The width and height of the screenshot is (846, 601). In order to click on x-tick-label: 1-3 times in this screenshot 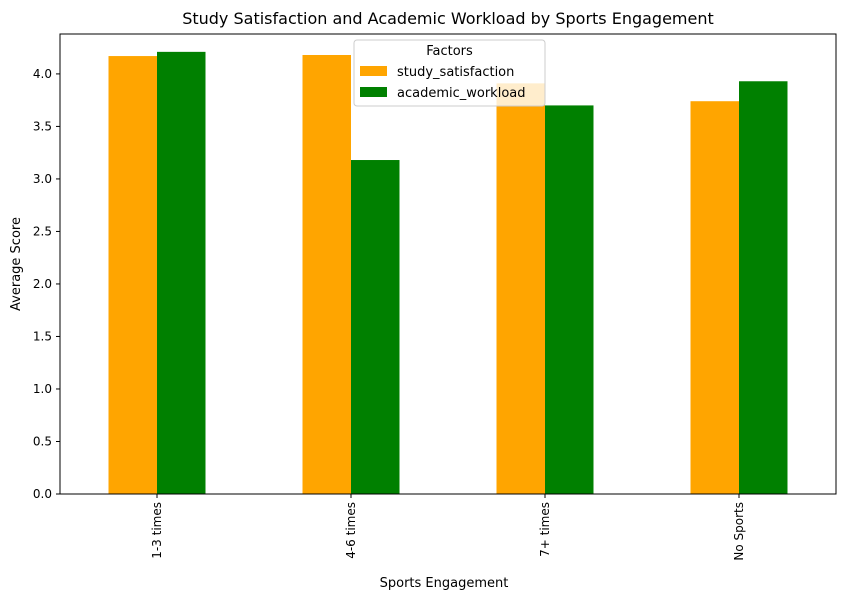, I will do `click(157, 530)`.